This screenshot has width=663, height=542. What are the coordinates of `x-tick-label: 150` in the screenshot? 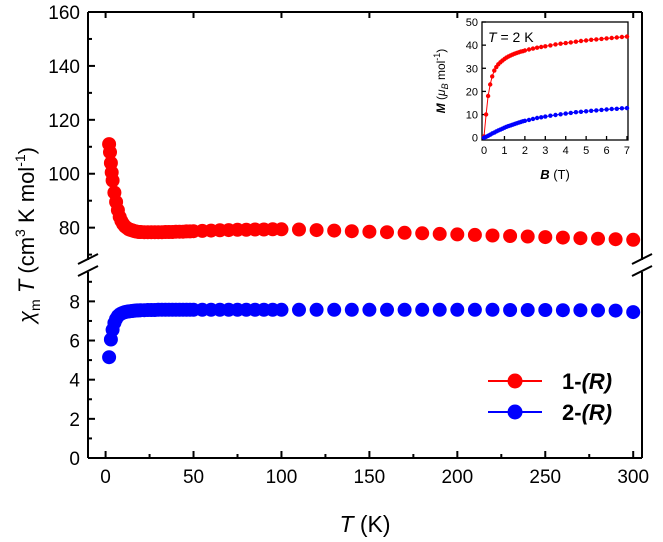 It's located at (370, 477).